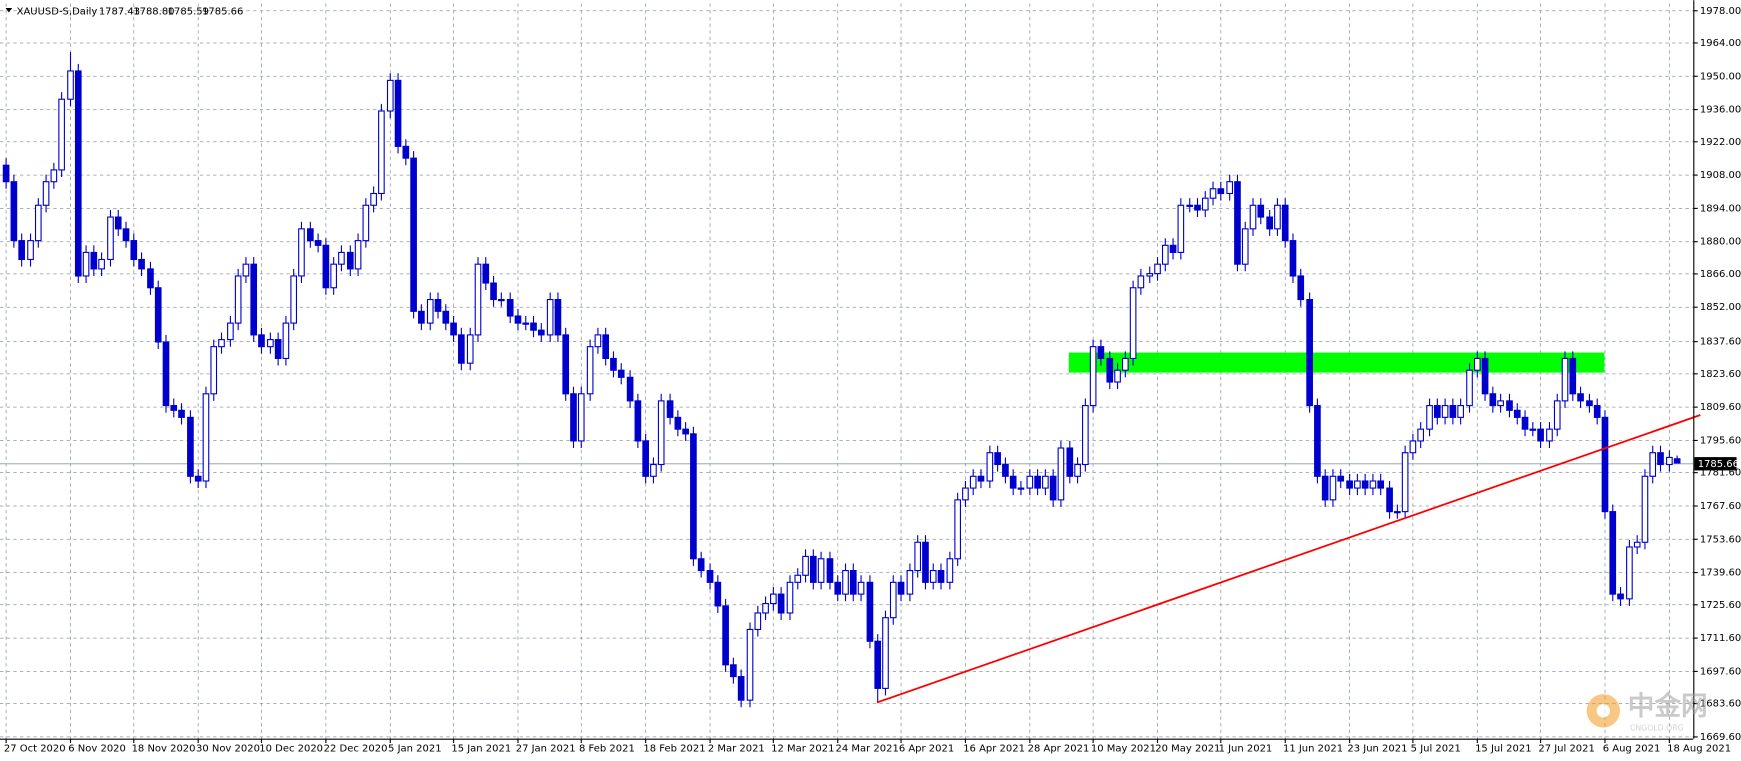  Describe the element at coordinates (1699, 749) in the screenshot. I see `x-tick-label: 18 Aug 2021` at that location.